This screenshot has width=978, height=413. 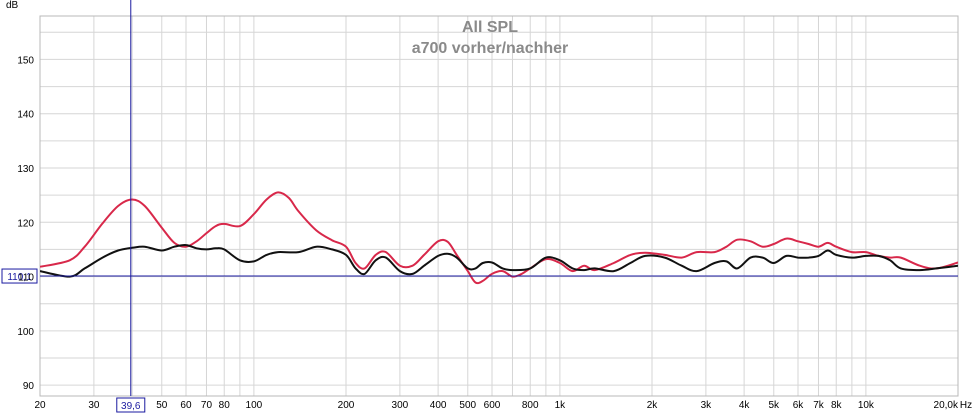 What do you see at coordinates (225, 405) in the screenshot?
I see `x-tick-label: 80` at bounding box center [225, 405].